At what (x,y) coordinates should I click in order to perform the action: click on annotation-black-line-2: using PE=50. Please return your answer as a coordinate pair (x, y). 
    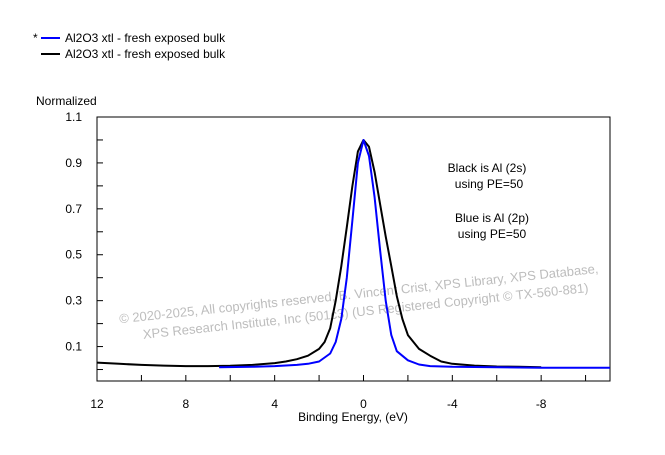
    Looking at the image, I should click on (489, 184).